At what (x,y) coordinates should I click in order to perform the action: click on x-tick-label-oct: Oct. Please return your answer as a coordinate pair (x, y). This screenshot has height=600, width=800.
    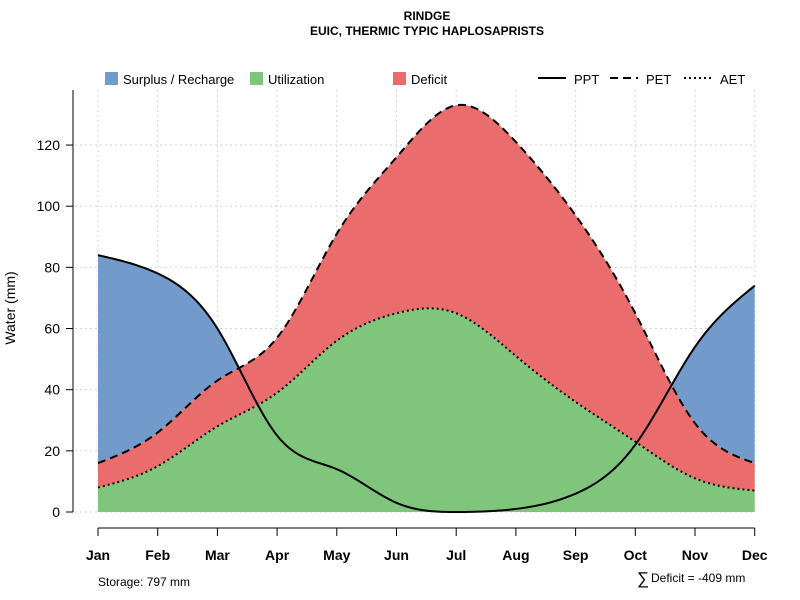
    Looking at the image, I should click on (636, 555).